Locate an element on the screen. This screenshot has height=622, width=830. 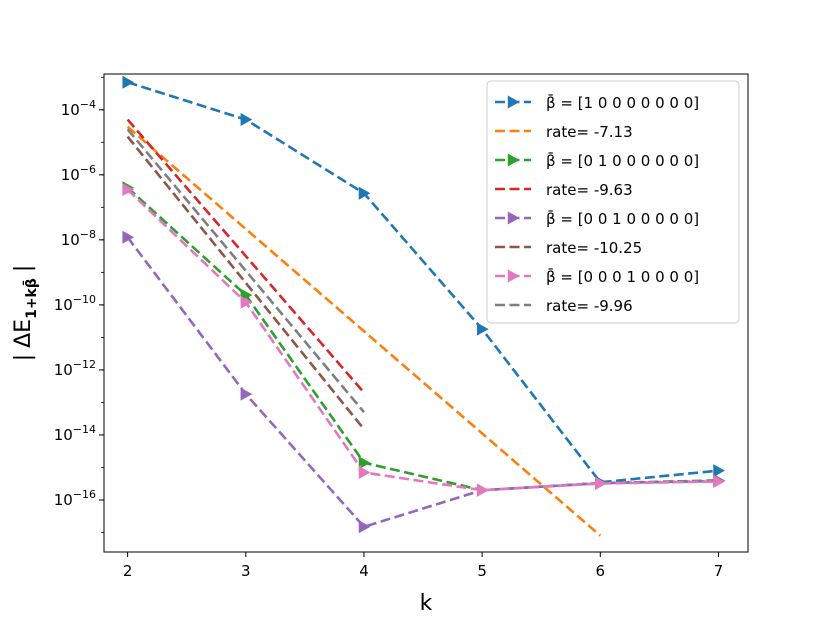
legend-label: rate= -10.25 is located at coordinates (594, 248).